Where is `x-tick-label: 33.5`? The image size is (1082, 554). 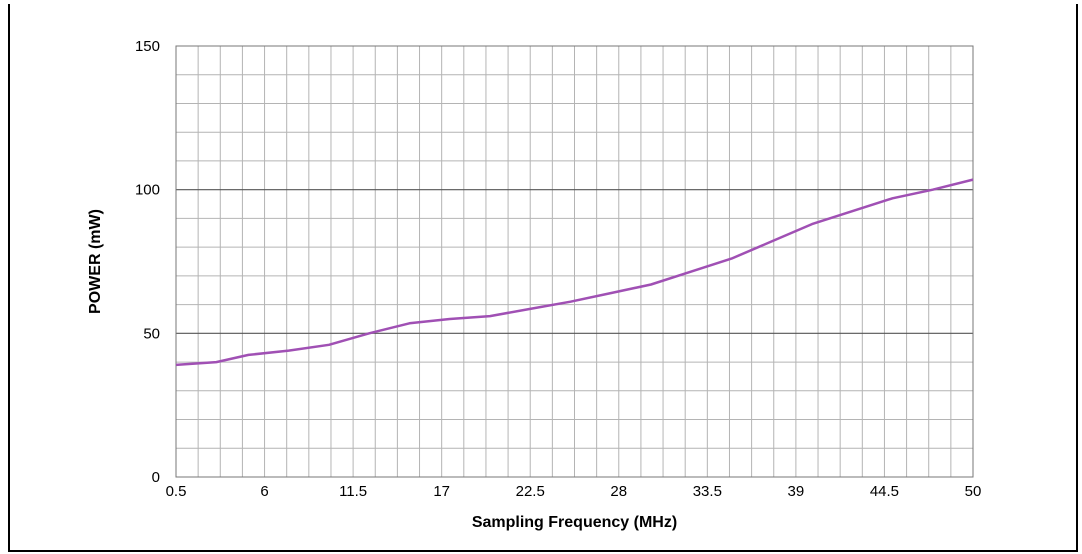 x-tick-label: 33.5 is located at coordinates (707, 491).